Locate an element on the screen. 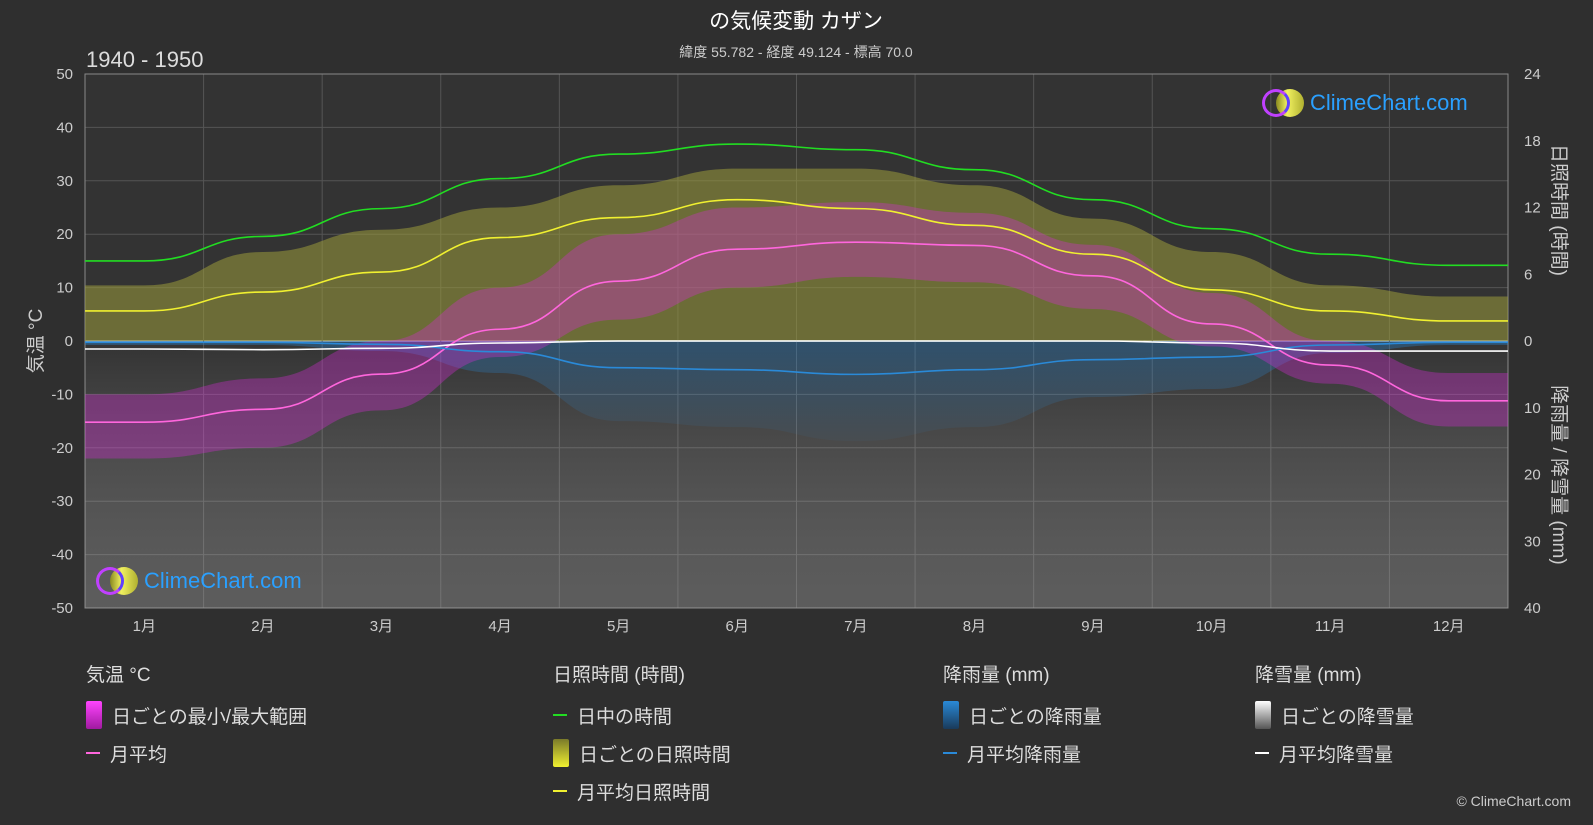 The image size is (1593, 825). legend-sun-title: 日照時間 (時間) is located at coordinates (619, 675).